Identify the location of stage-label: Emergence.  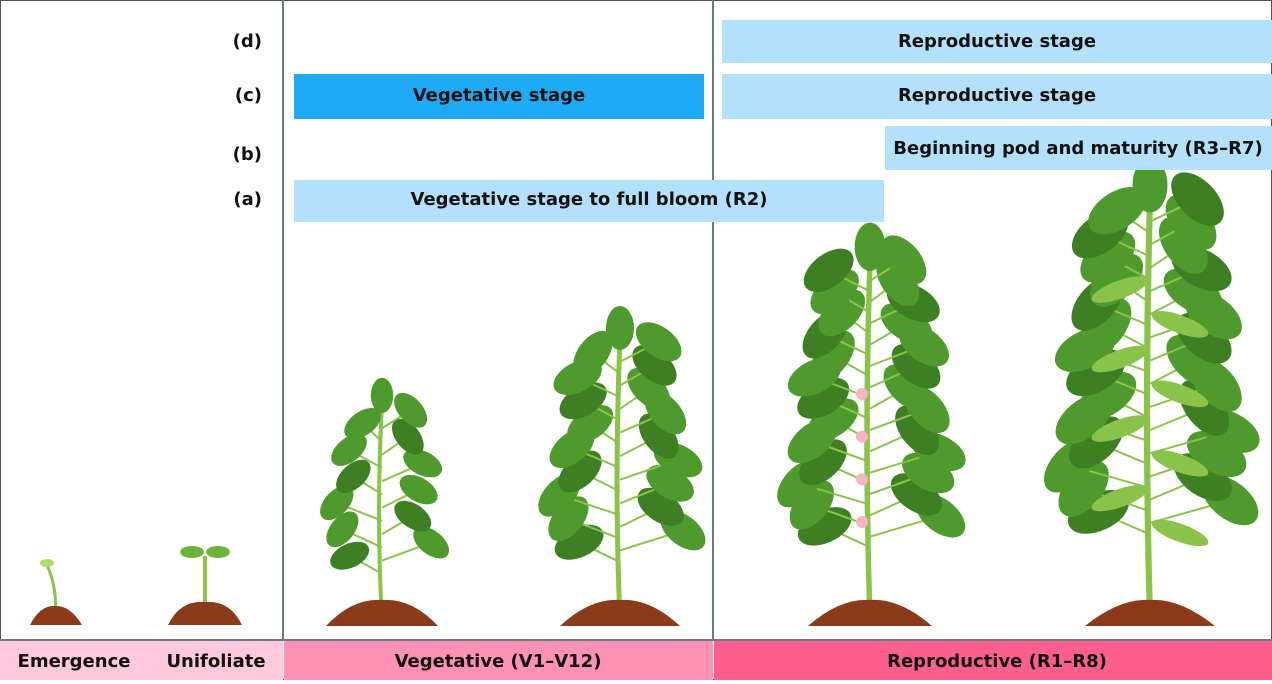
(74, 661).